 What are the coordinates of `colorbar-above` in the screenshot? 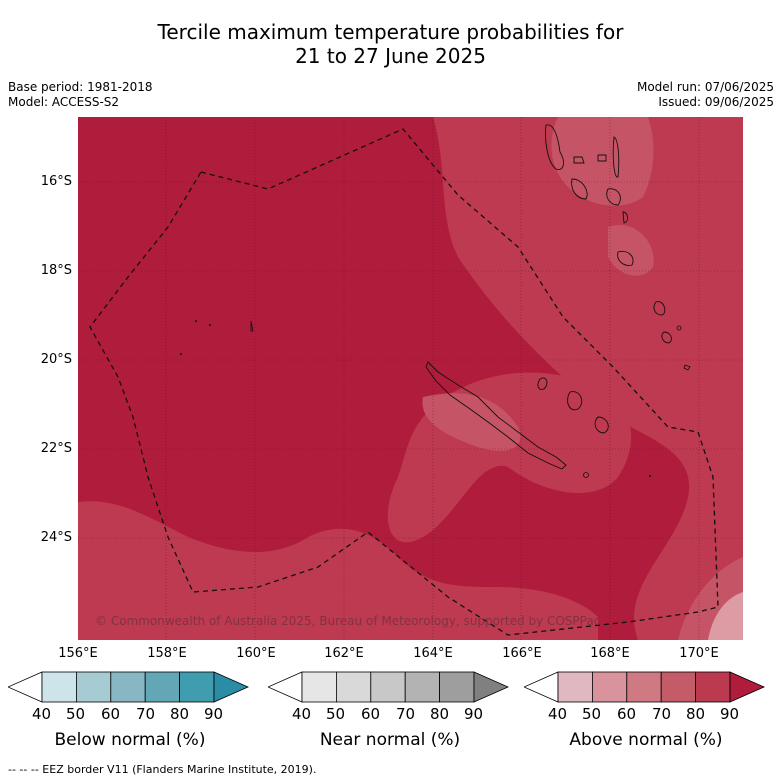 It's located at (644, 687).